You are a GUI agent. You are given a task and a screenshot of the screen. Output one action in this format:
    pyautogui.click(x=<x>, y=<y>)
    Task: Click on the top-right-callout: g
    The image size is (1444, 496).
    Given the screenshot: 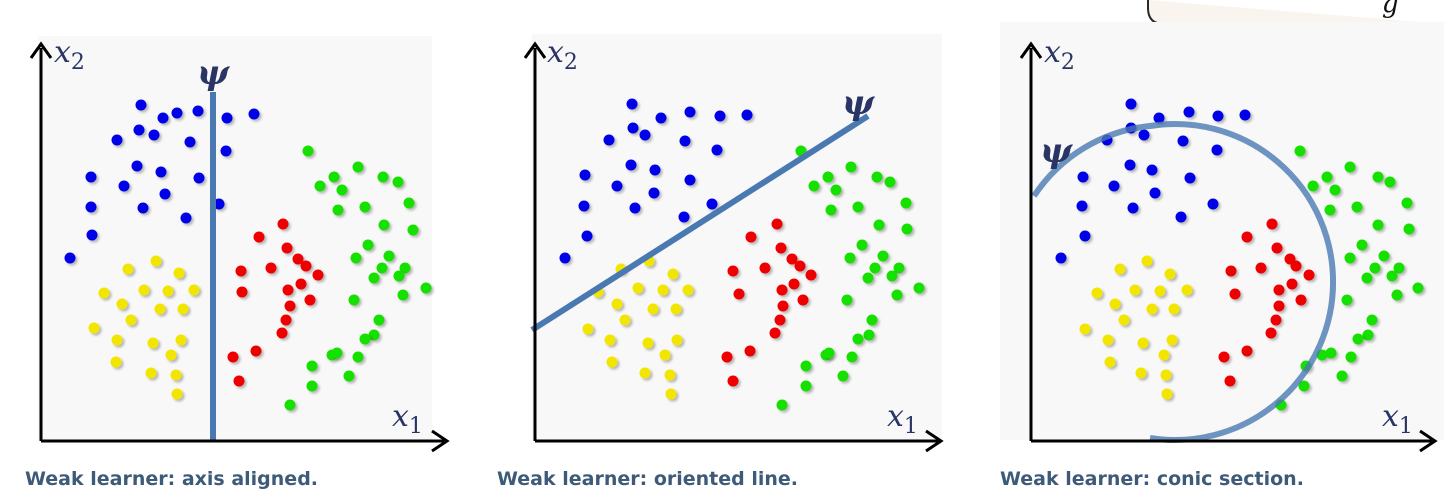 What is the action you would take?
    pyautogui.click(x=1295, y=12)
    